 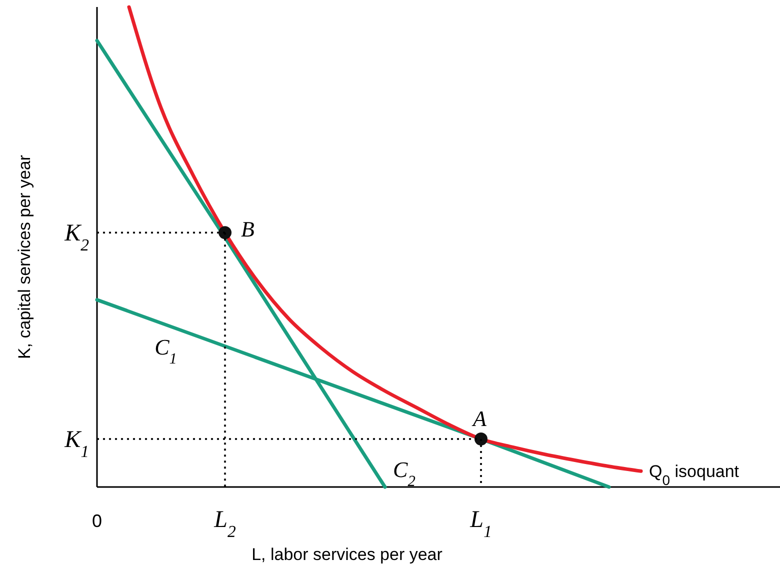 I want to click on series-label: Q$_{0}$ isoquant, so click(x=694, y=475).